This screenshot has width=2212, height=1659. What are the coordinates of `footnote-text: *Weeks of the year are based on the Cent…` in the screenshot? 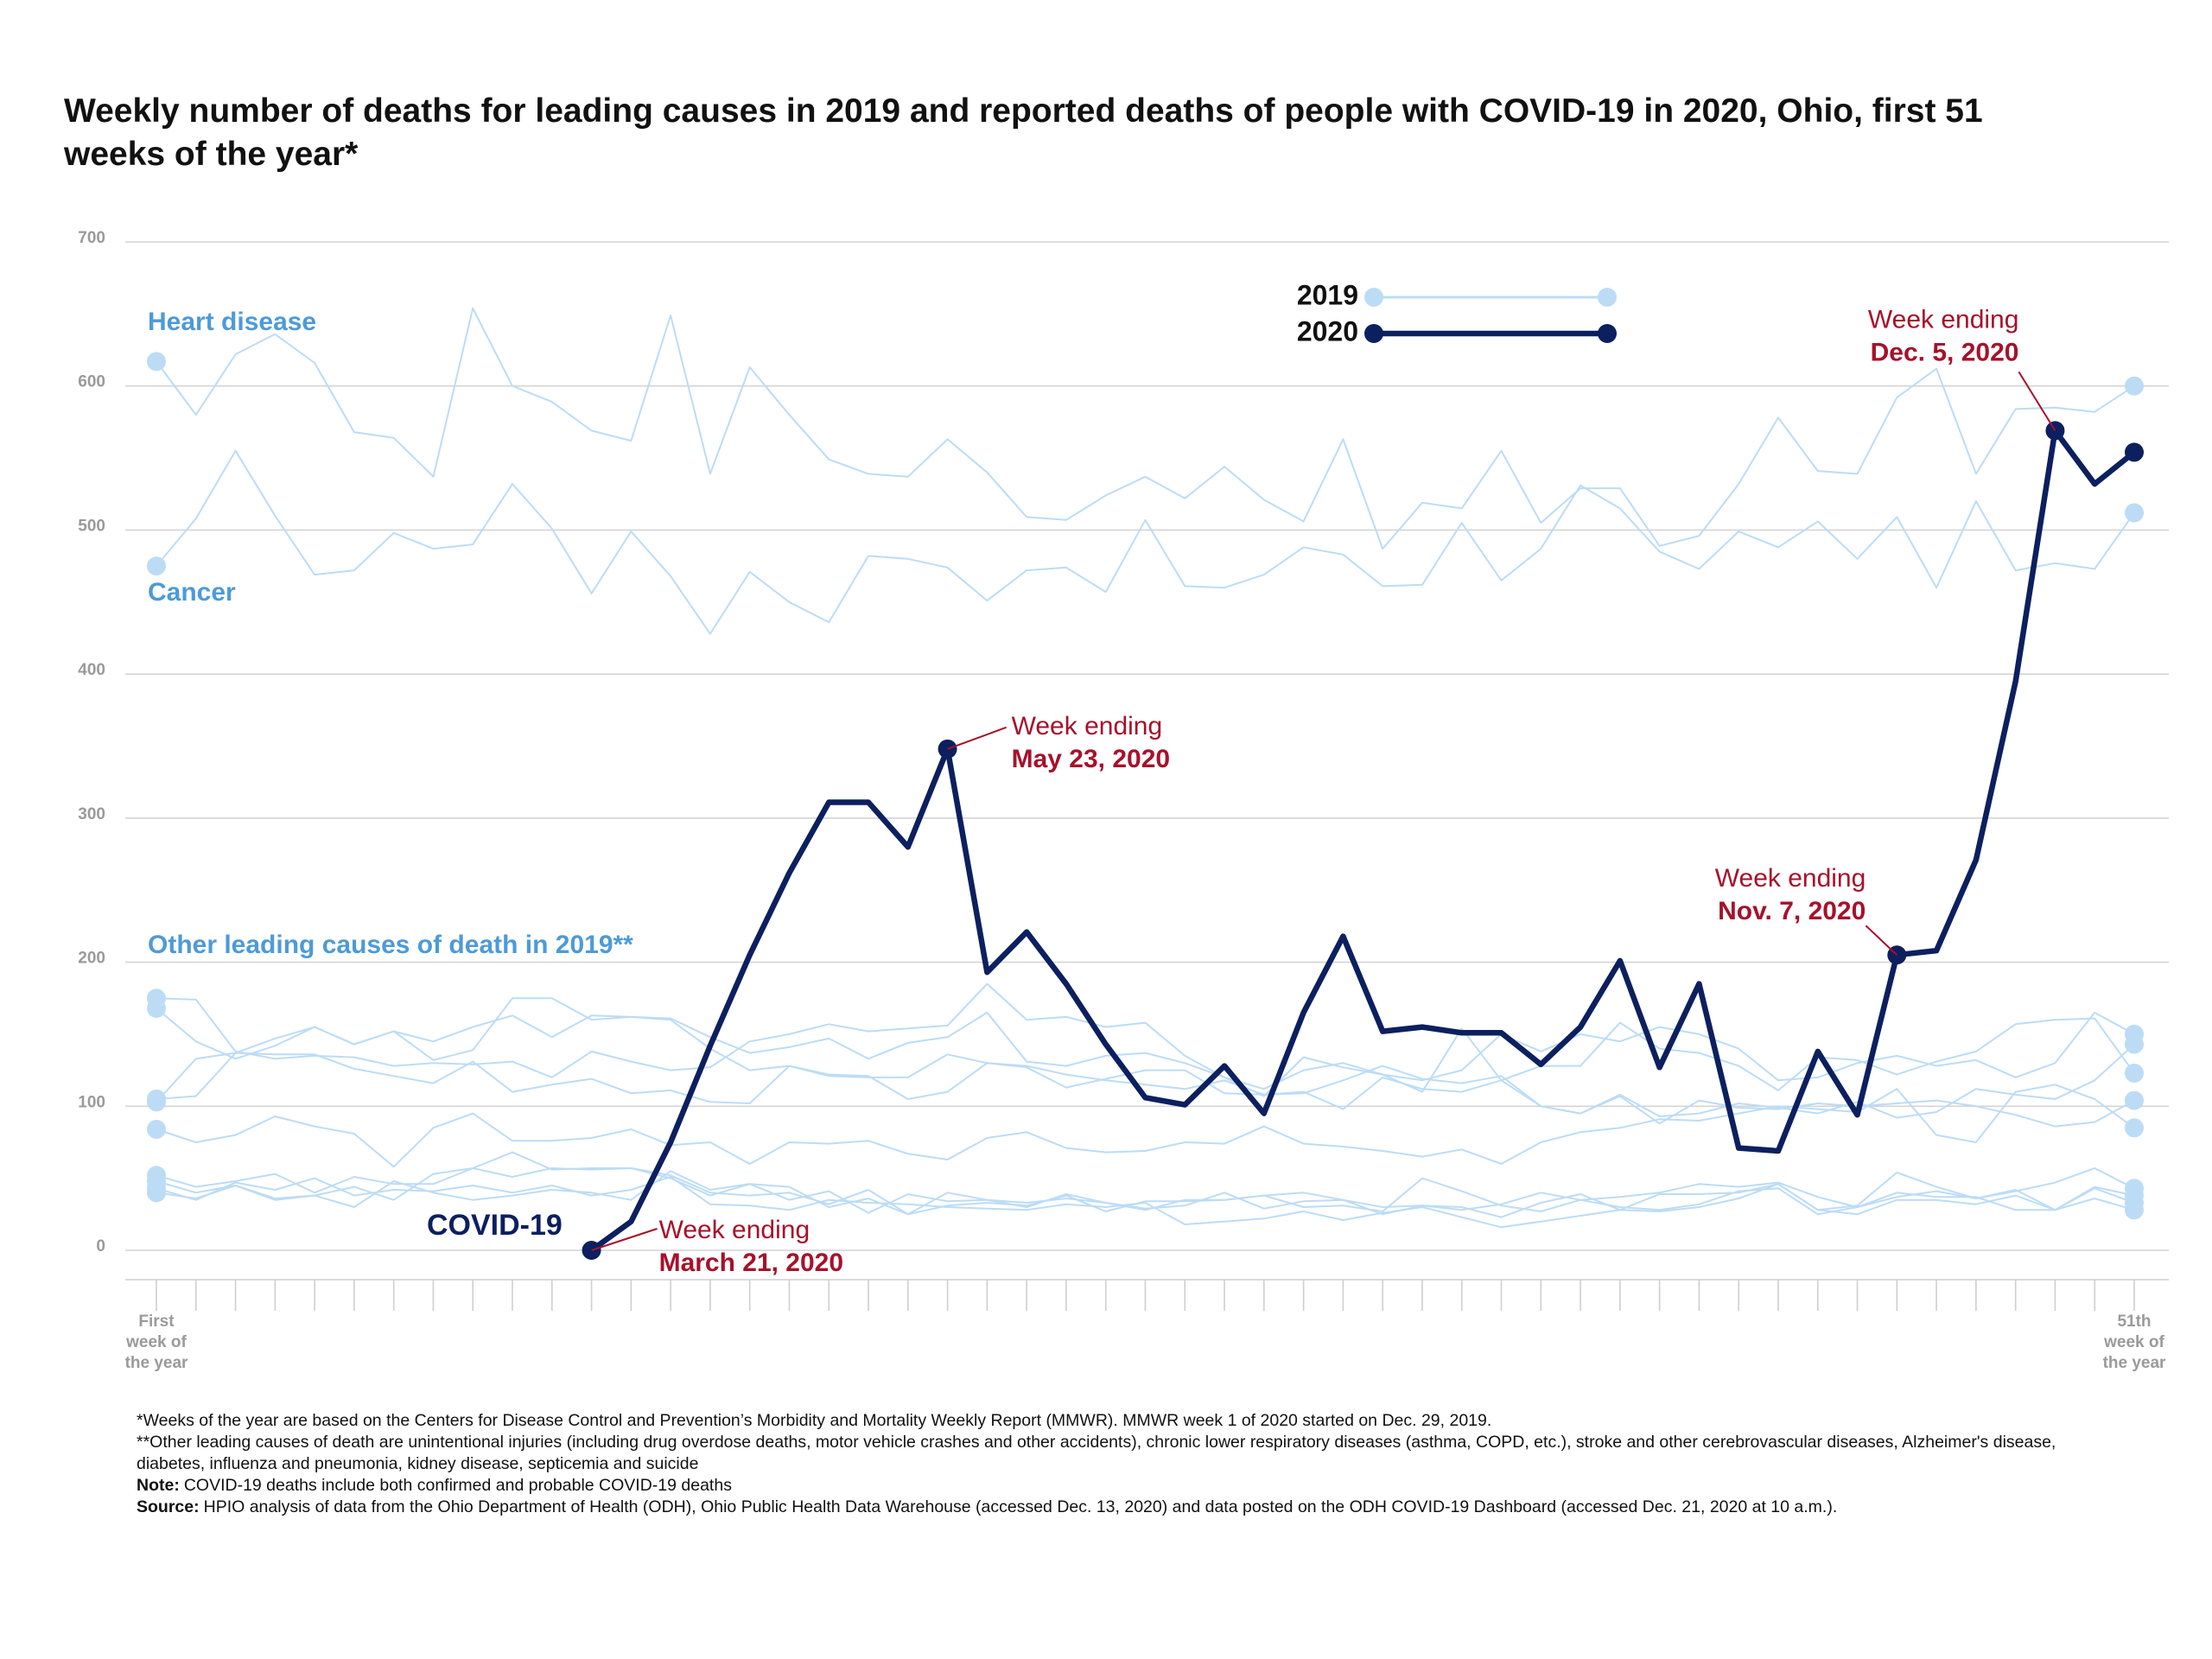 It's located at (814, 1420).